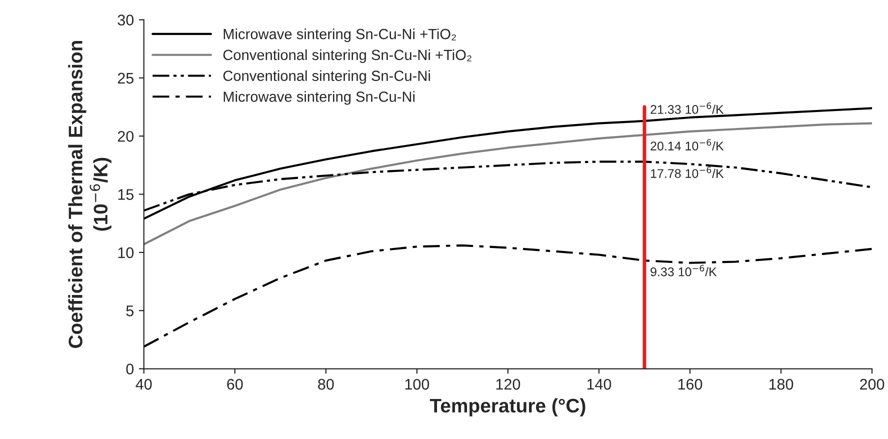  I want to click on y-tick-label: 10, so click(126, 252).